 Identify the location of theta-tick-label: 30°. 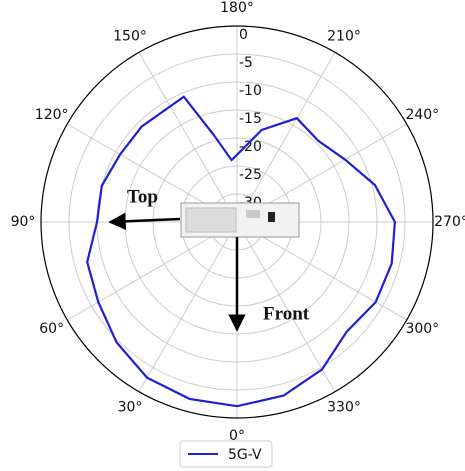
(130, 407).